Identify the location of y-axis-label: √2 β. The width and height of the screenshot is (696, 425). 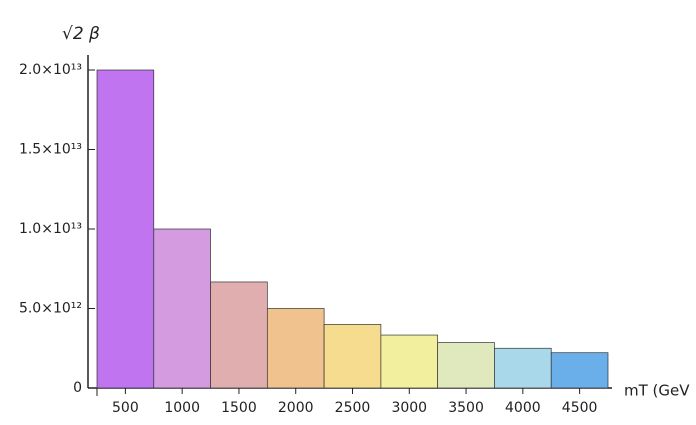
(81, 34).